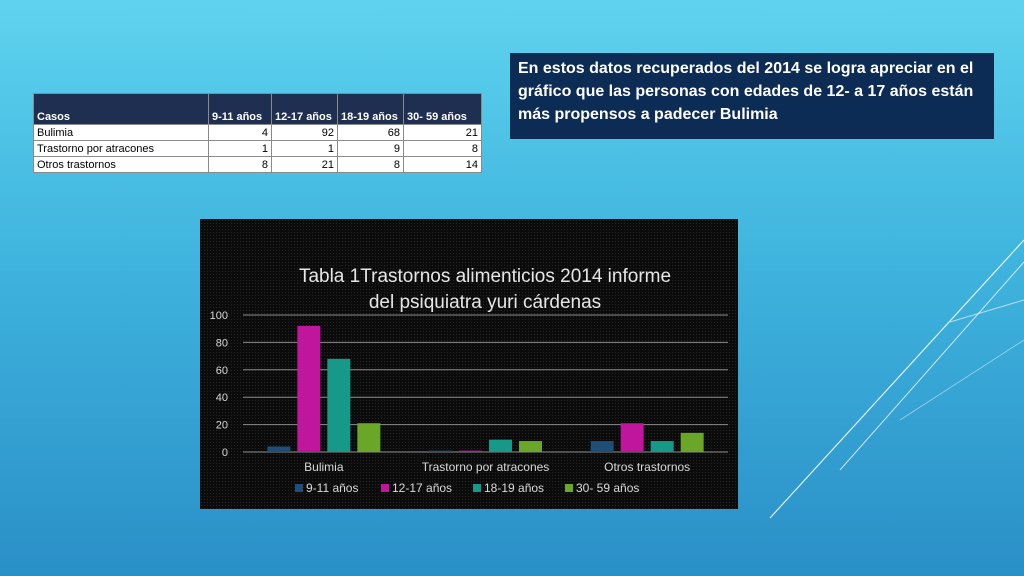 This screenshot has width=1024, height=576. What do you see at coordinates (304, 132) in the screenshot?
I see `table-cell: 92` at bounding box center [304, 132].